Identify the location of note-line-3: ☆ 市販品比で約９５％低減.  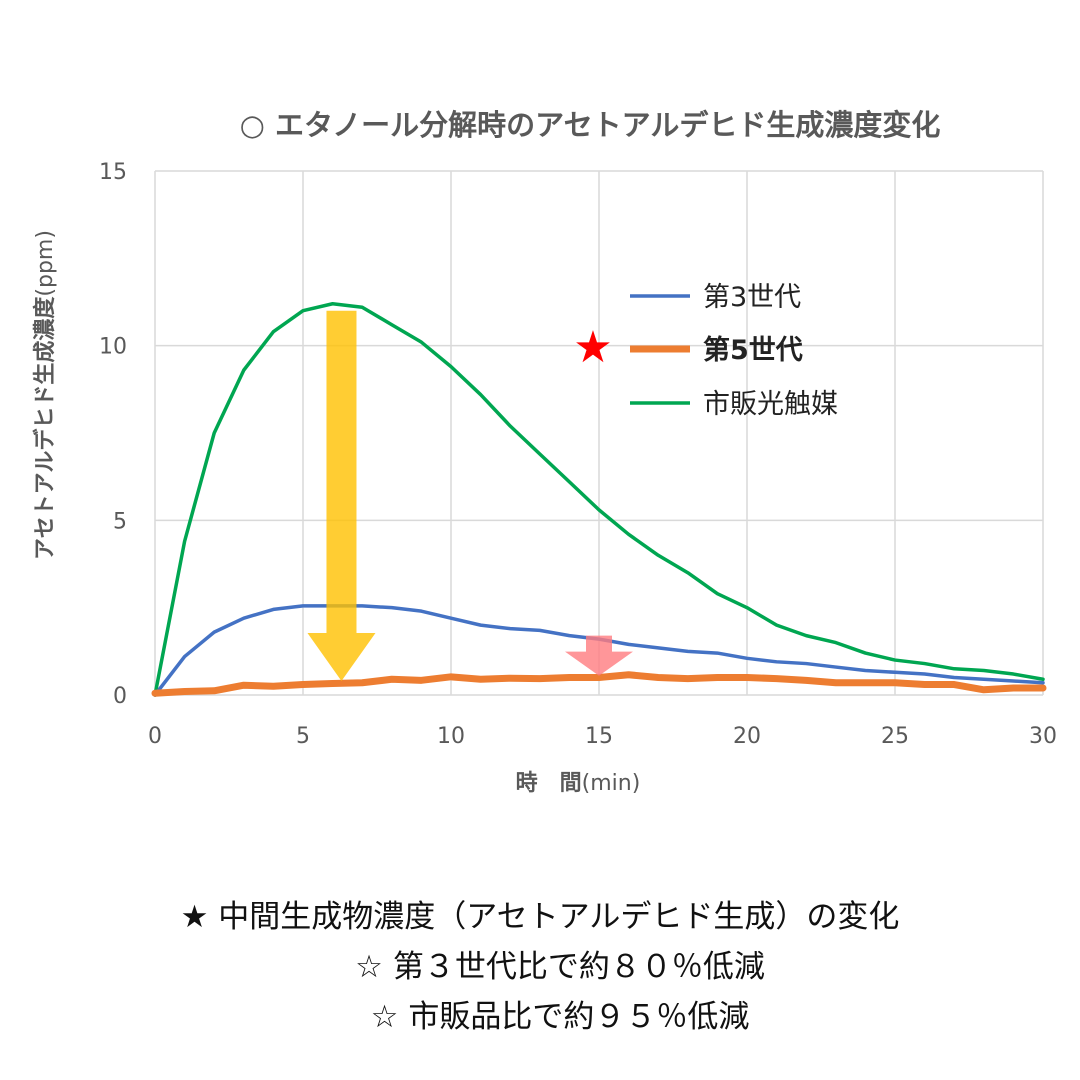
(560, 1017).